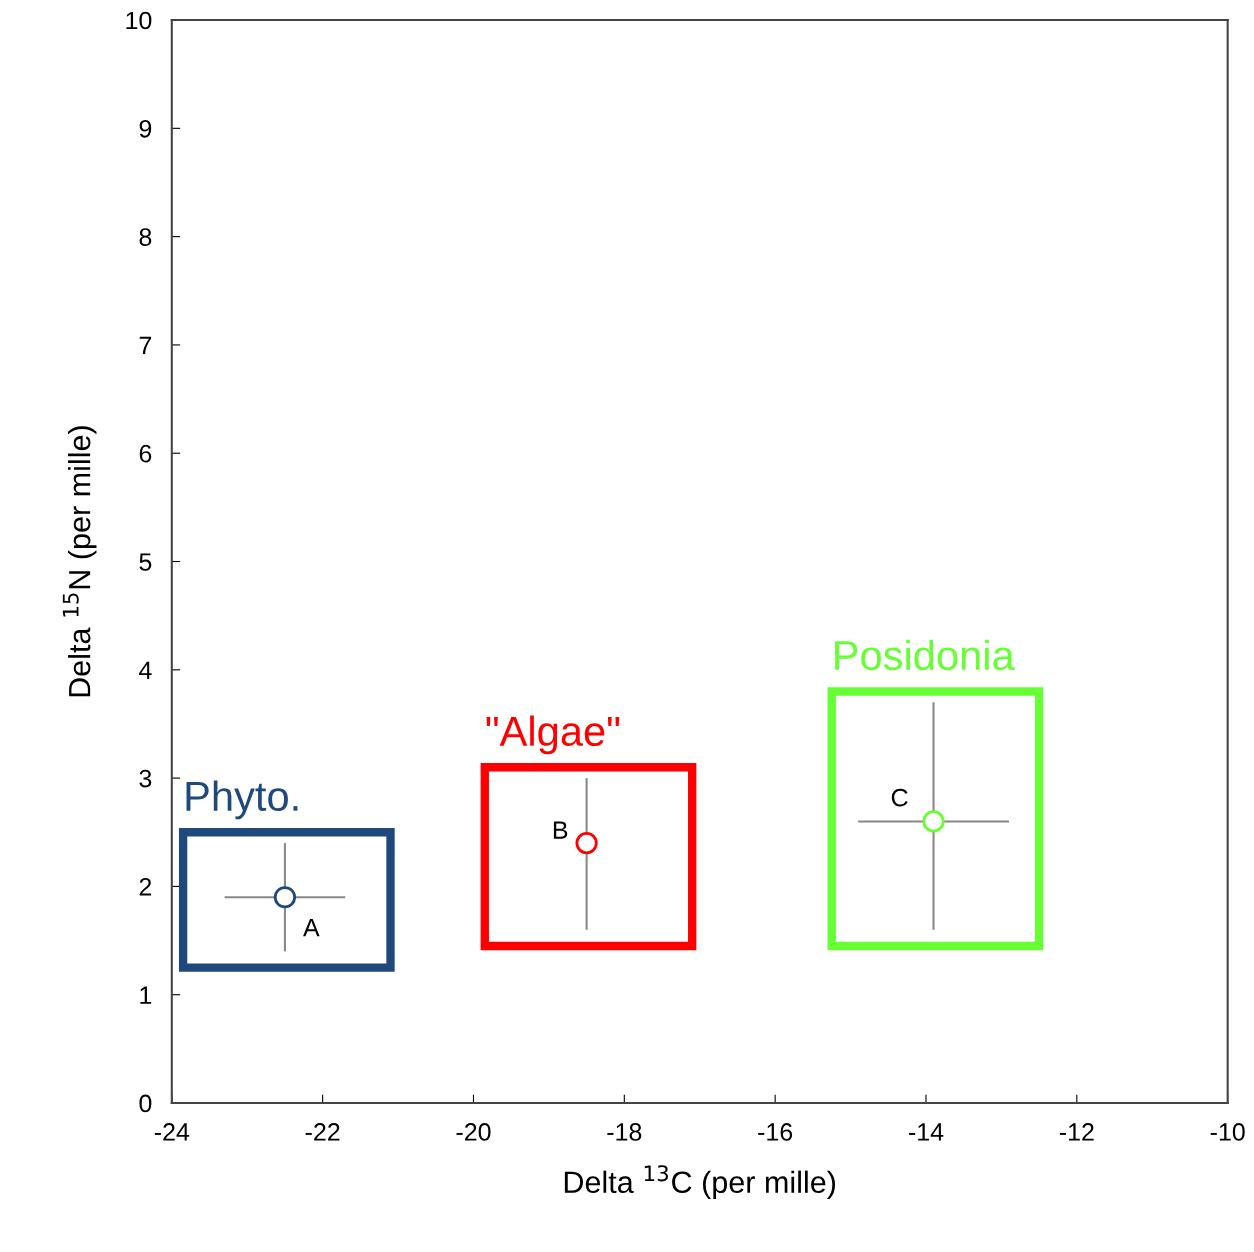 Image resolution: width=1254 pixels, height=1252 pixels. I want to click on y-tick-label: 0, so click(145, 1103).